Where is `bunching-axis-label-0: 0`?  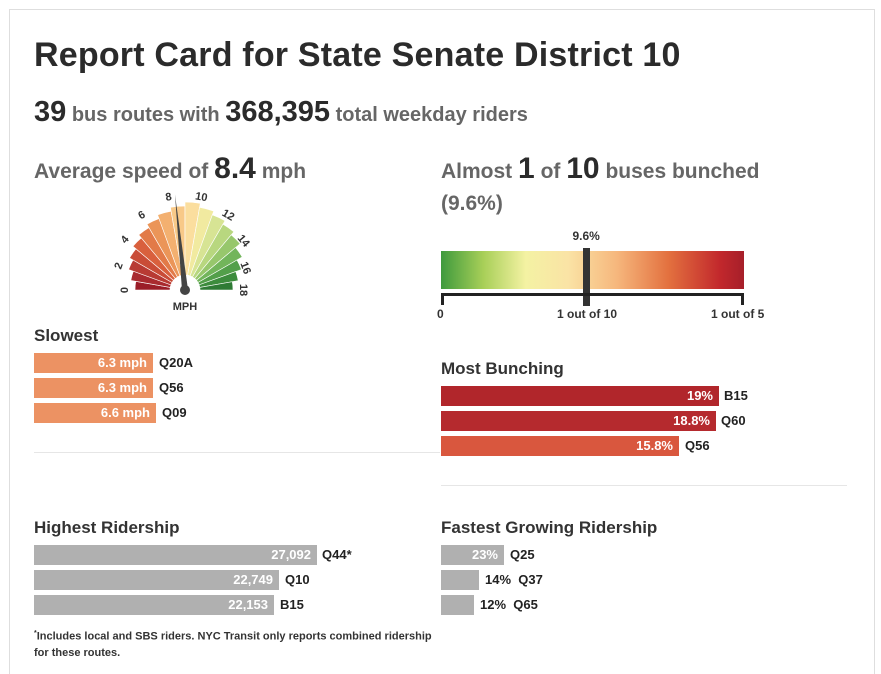
bunching-axis-label-0: 0 is located at coordinates (440, 314).